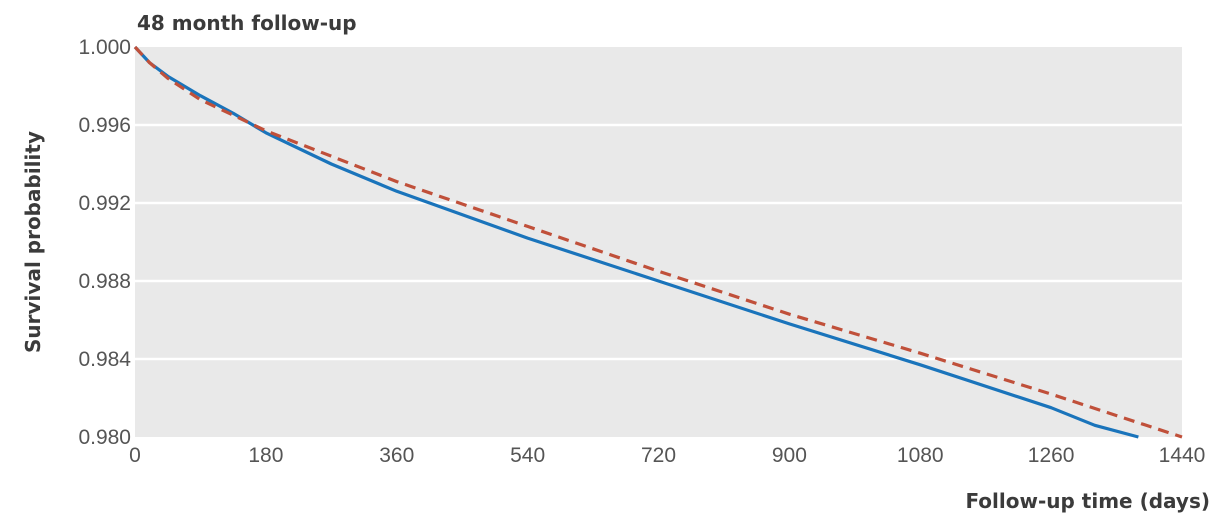 Image resolution: width=1217 pixels, height=517 pixels. What do you see at coordinates (1087, 501) in the screenshot?
I see `x-axis-label: Follow-up time (days)` at bounding box center [1087, 501].